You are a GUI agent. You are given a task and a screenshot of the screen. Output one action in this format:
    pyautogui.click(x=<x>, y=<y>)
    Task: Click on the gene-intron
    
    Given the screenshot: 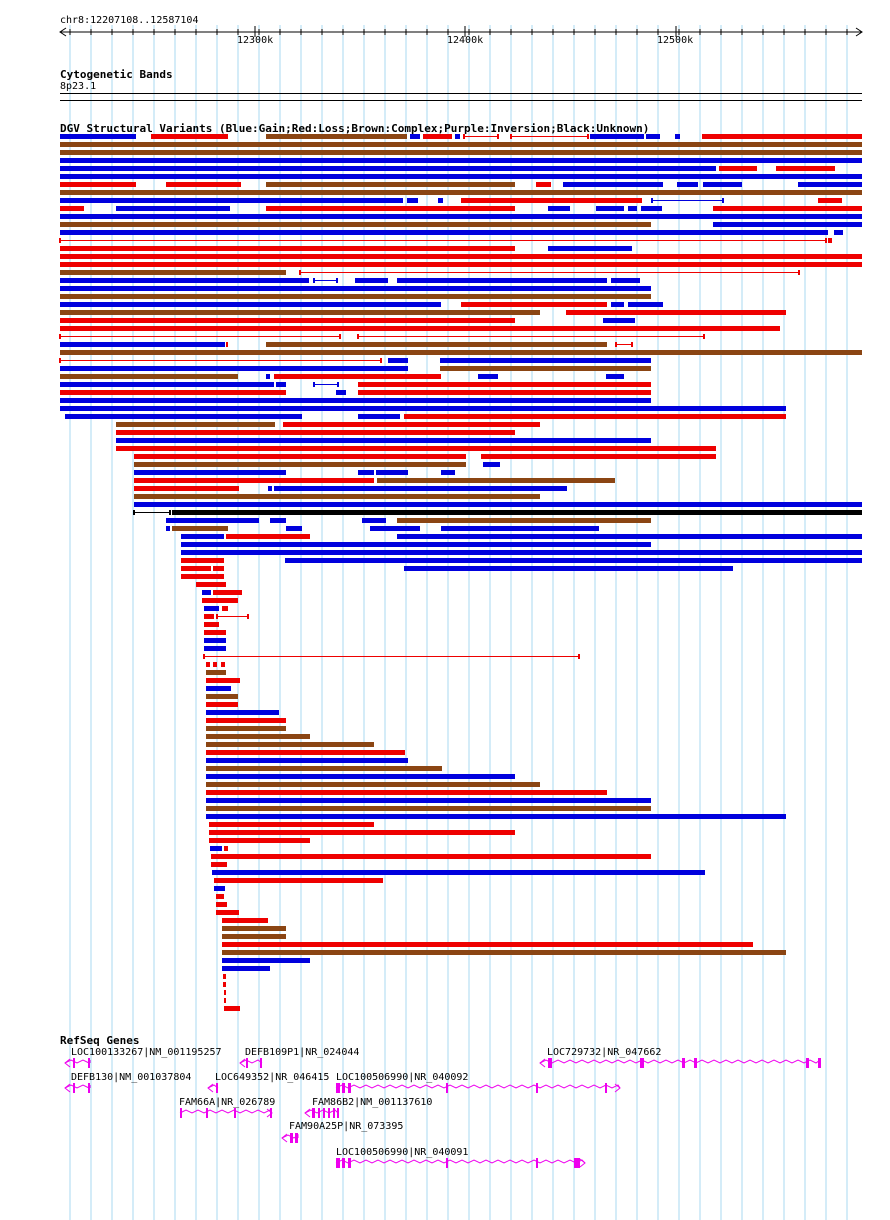 What is the action you would take?
    pyautogui.click(x=226, y=1111)
    